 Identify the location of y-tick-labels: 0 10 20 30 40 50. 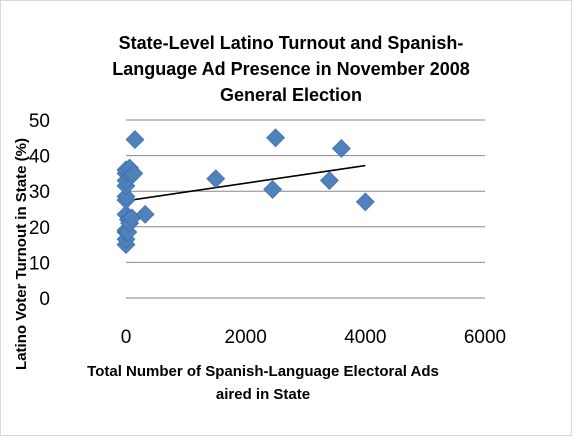
(39, 210).